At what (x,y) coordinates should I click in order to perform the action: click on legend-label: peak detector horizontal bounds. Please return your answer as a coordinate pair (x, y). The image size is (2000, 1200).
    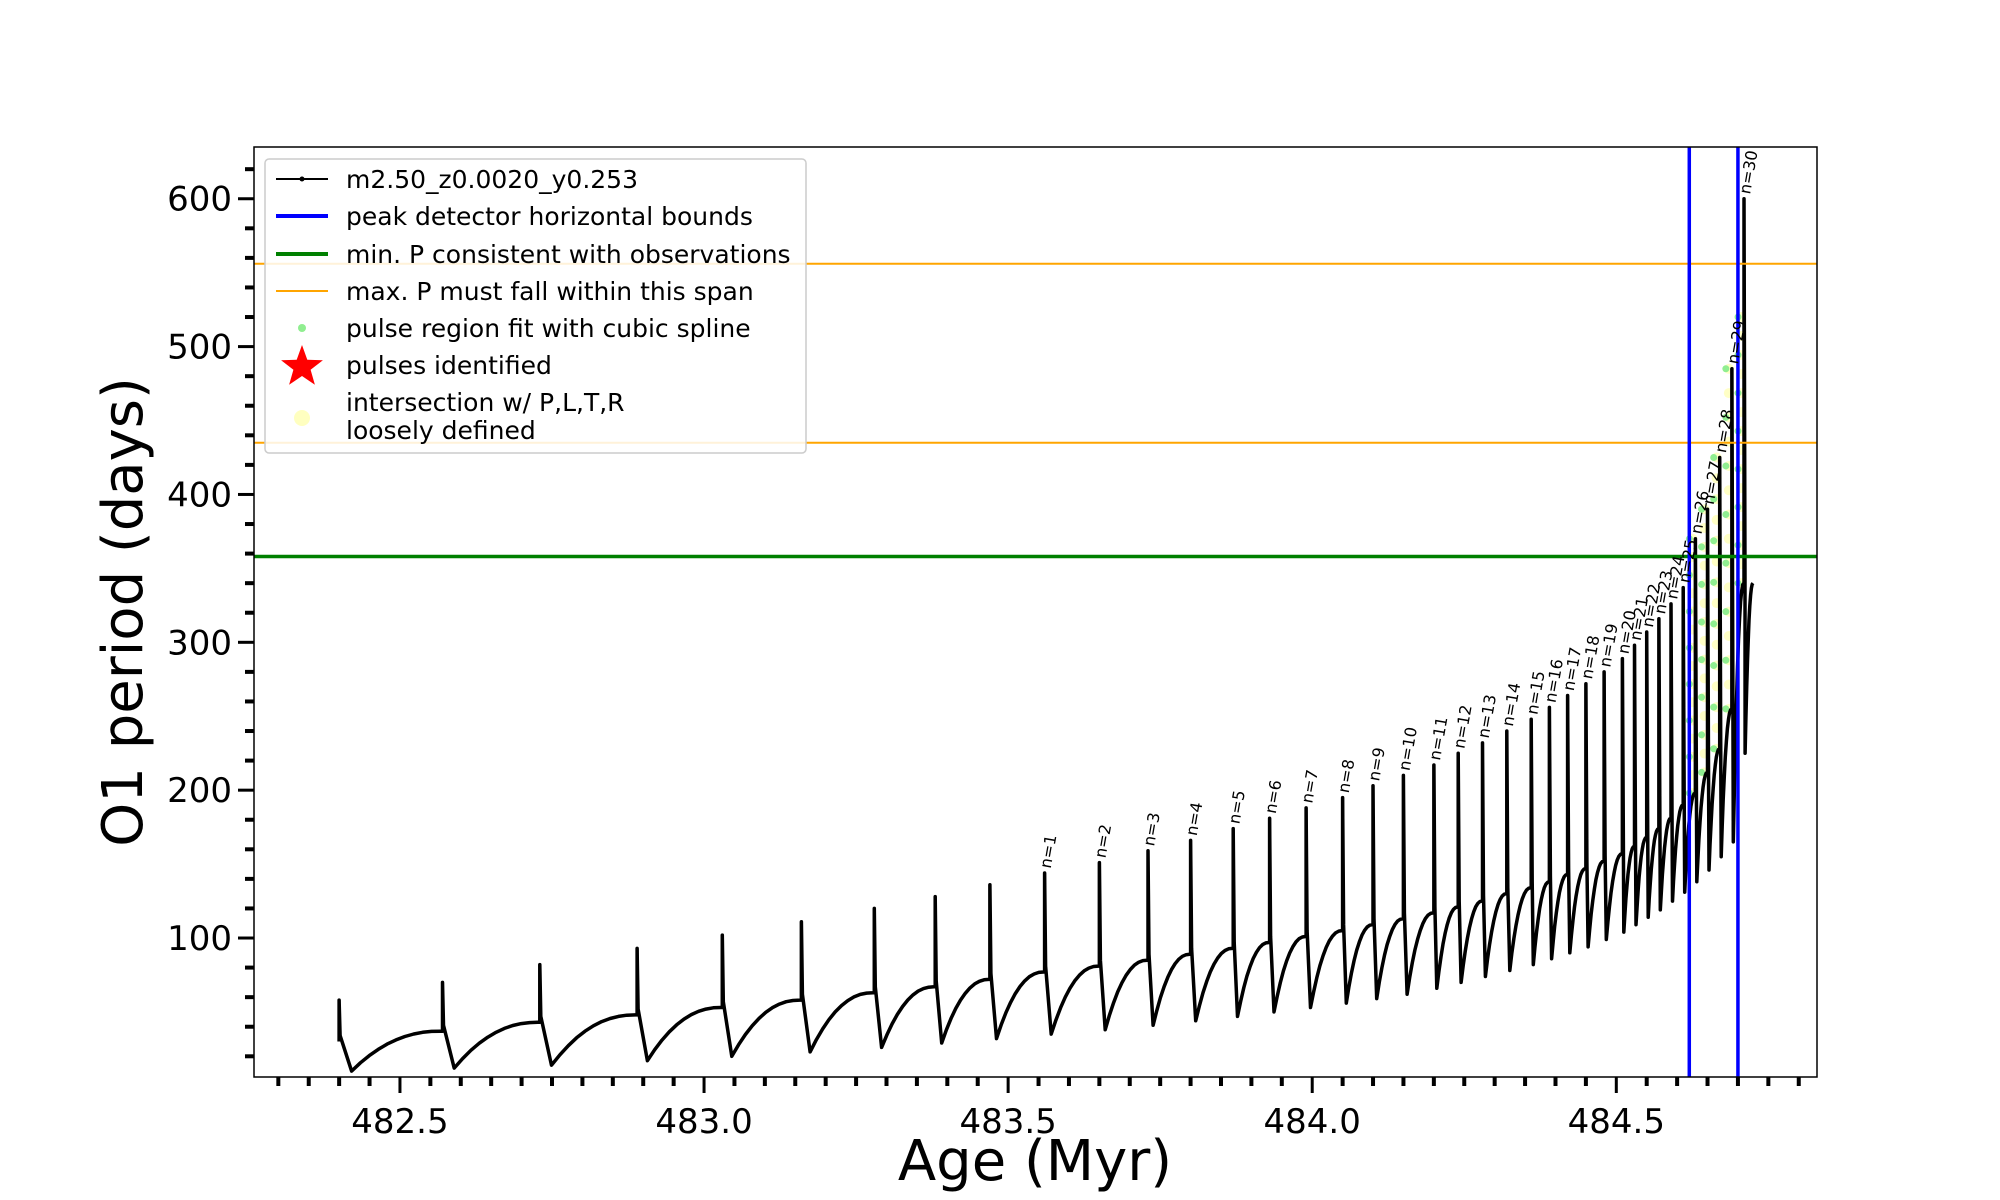
    Looking at the image, I should click on (549, 216).